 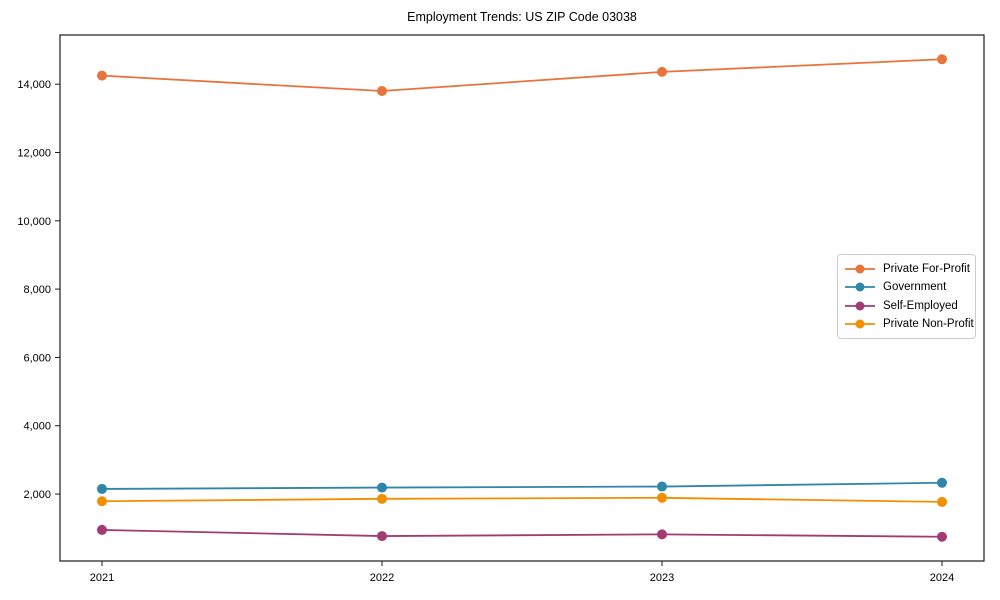 I want to click on data-point-private-for-profit-2024, so click(x=942, y=59).